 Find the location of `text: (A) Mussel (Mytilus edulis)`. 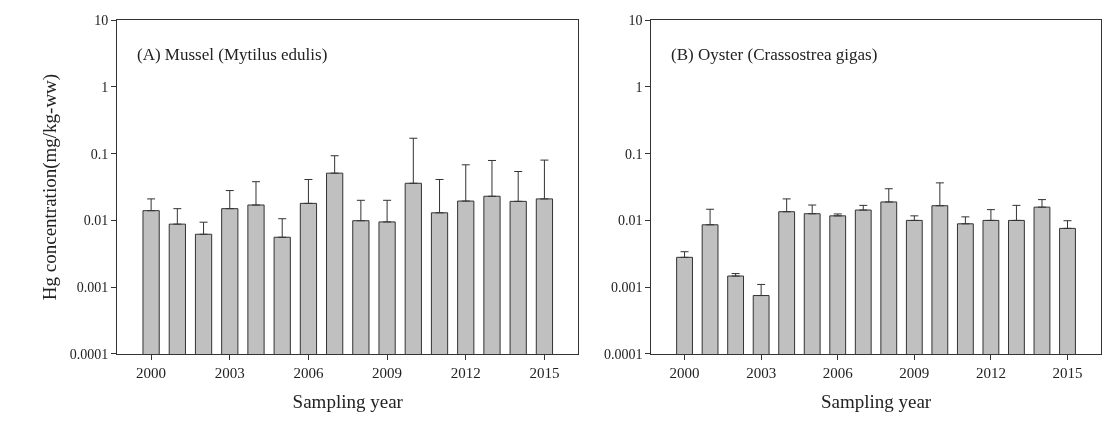

text: (A) Mussel (Mytilus edulis) is located at coordinates (232, 54).